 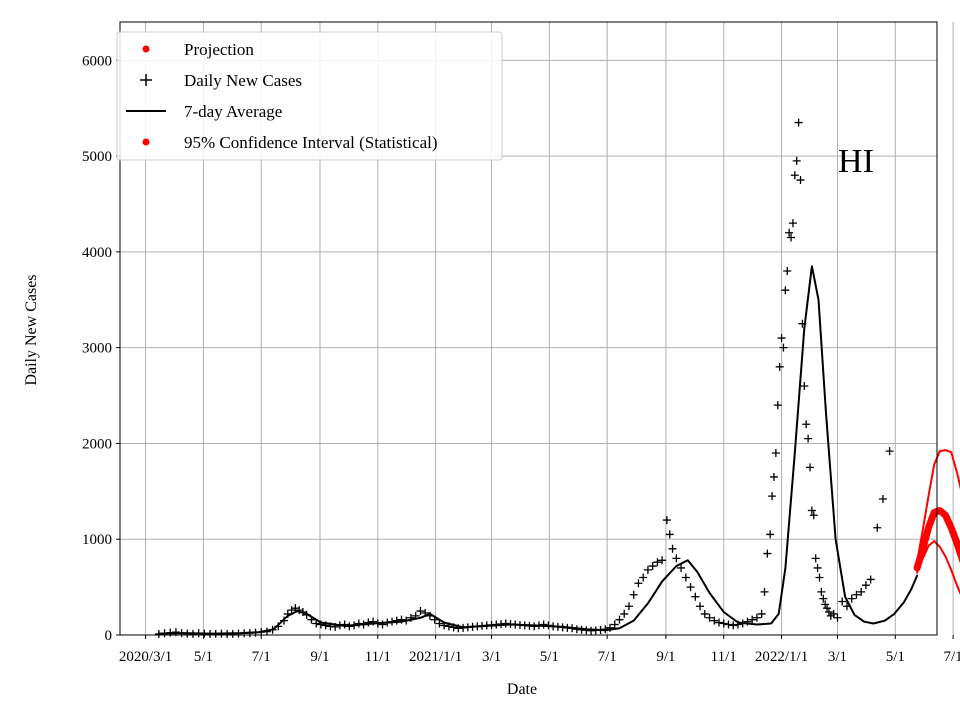 I want to click on y-tick-label: 5000, so click(x=97, y=157).